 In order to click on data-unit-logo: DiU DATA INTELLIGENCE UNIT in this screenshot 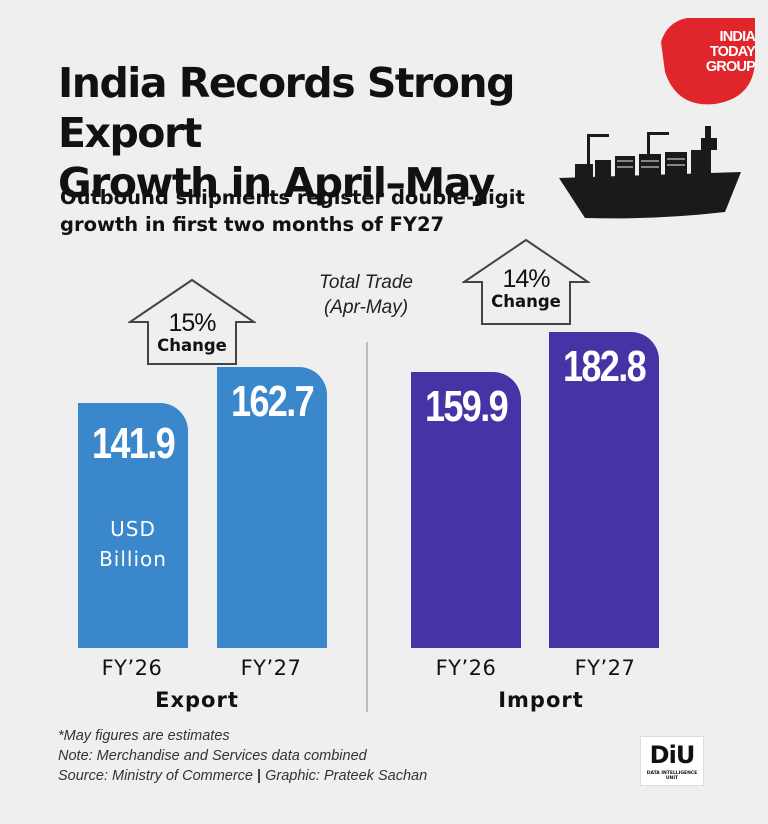, I will do `click(672, 761)`.